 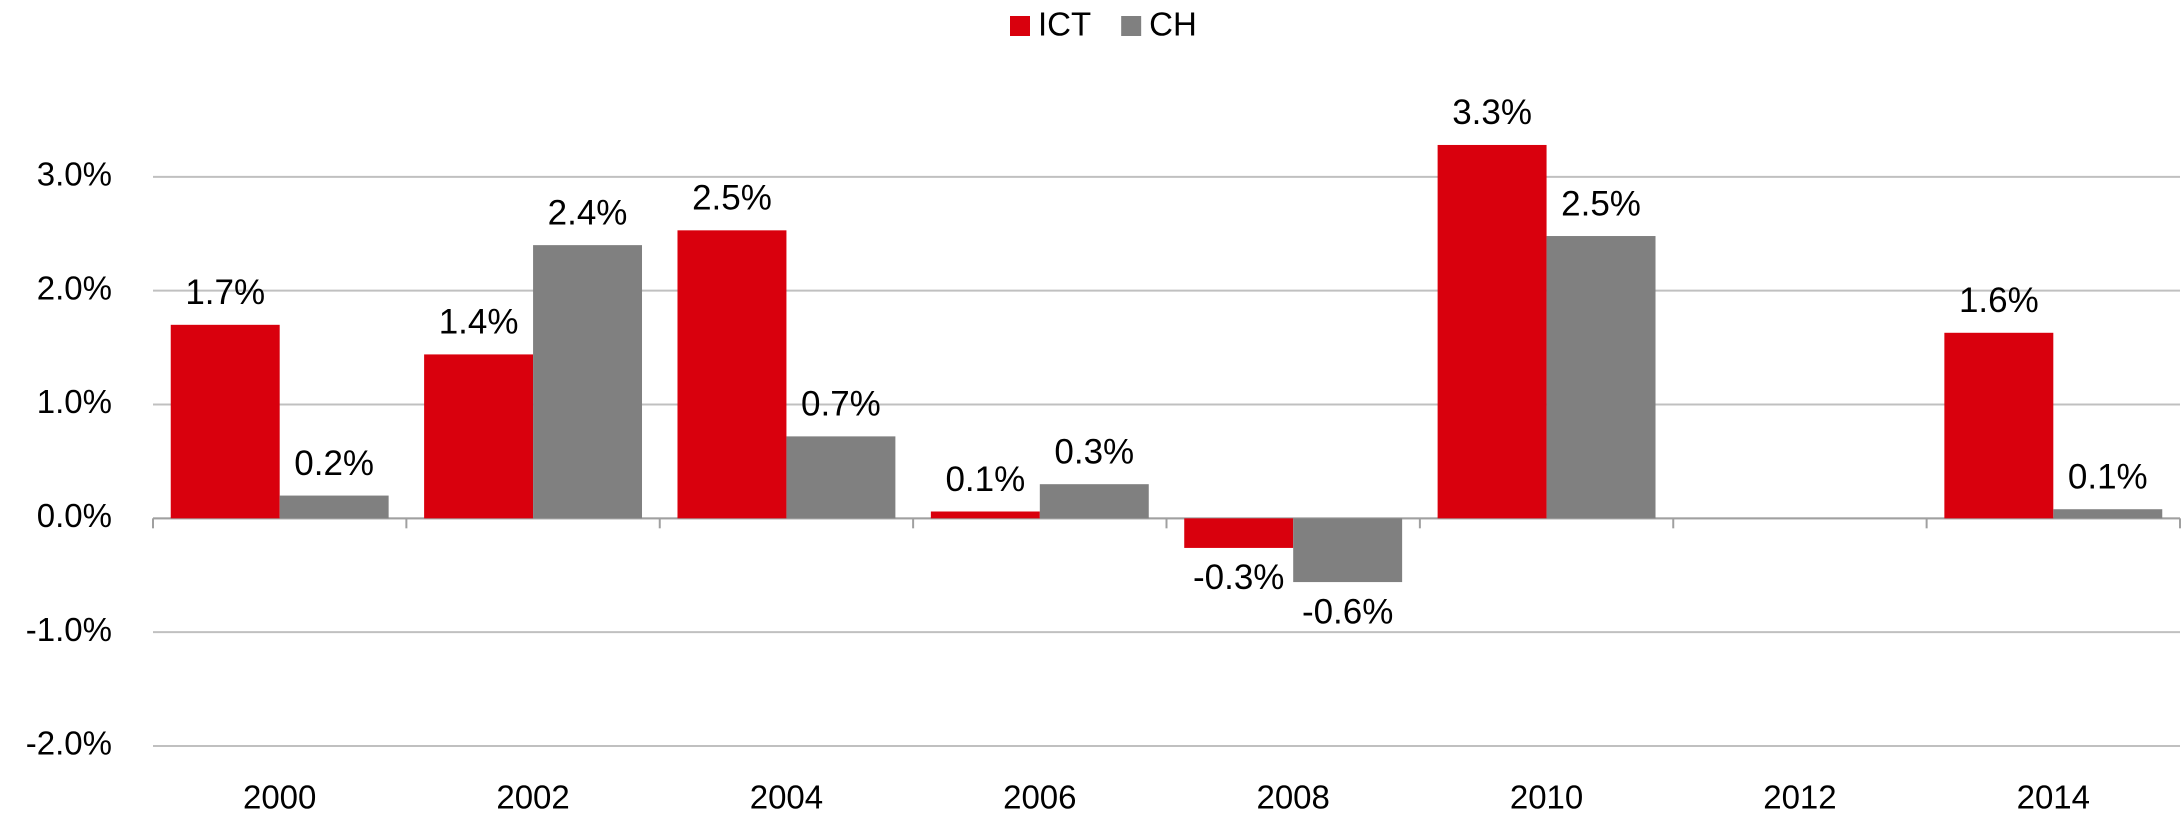 I want to click on x-tick-label: 2010, so click(x=1546, y=797).